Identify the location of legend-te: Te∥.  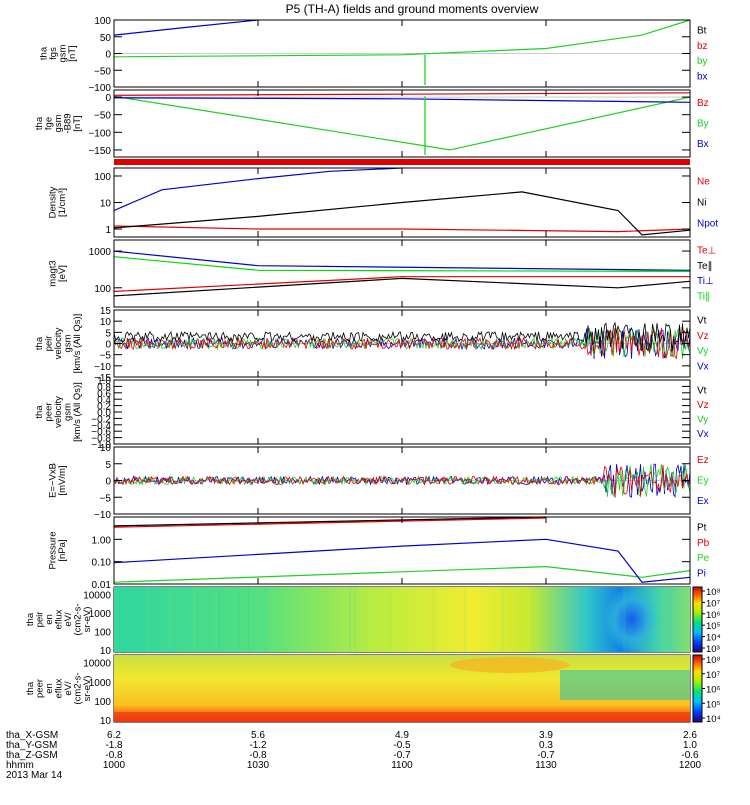
(705, 266).